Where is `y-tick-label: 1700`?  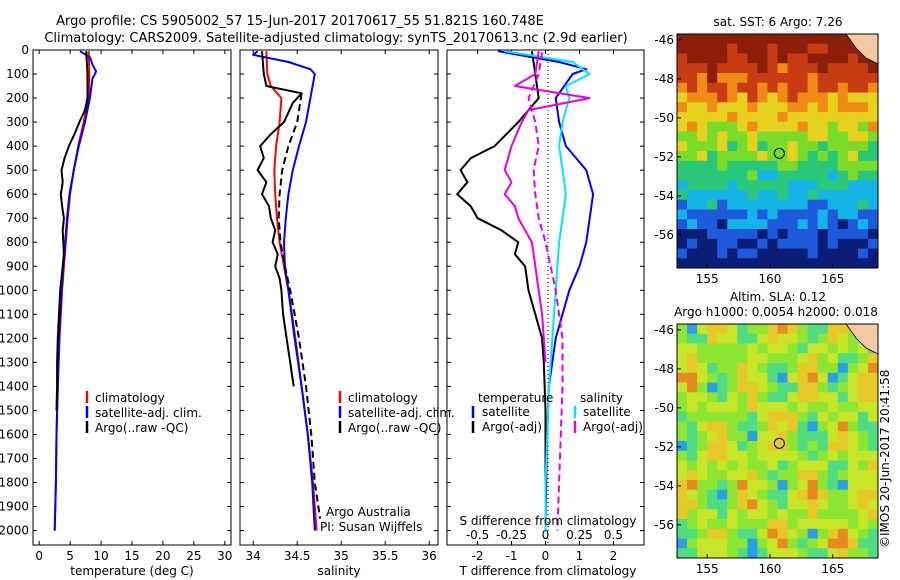
y-tick-label: 1700 is located at coordinates (14, 458).